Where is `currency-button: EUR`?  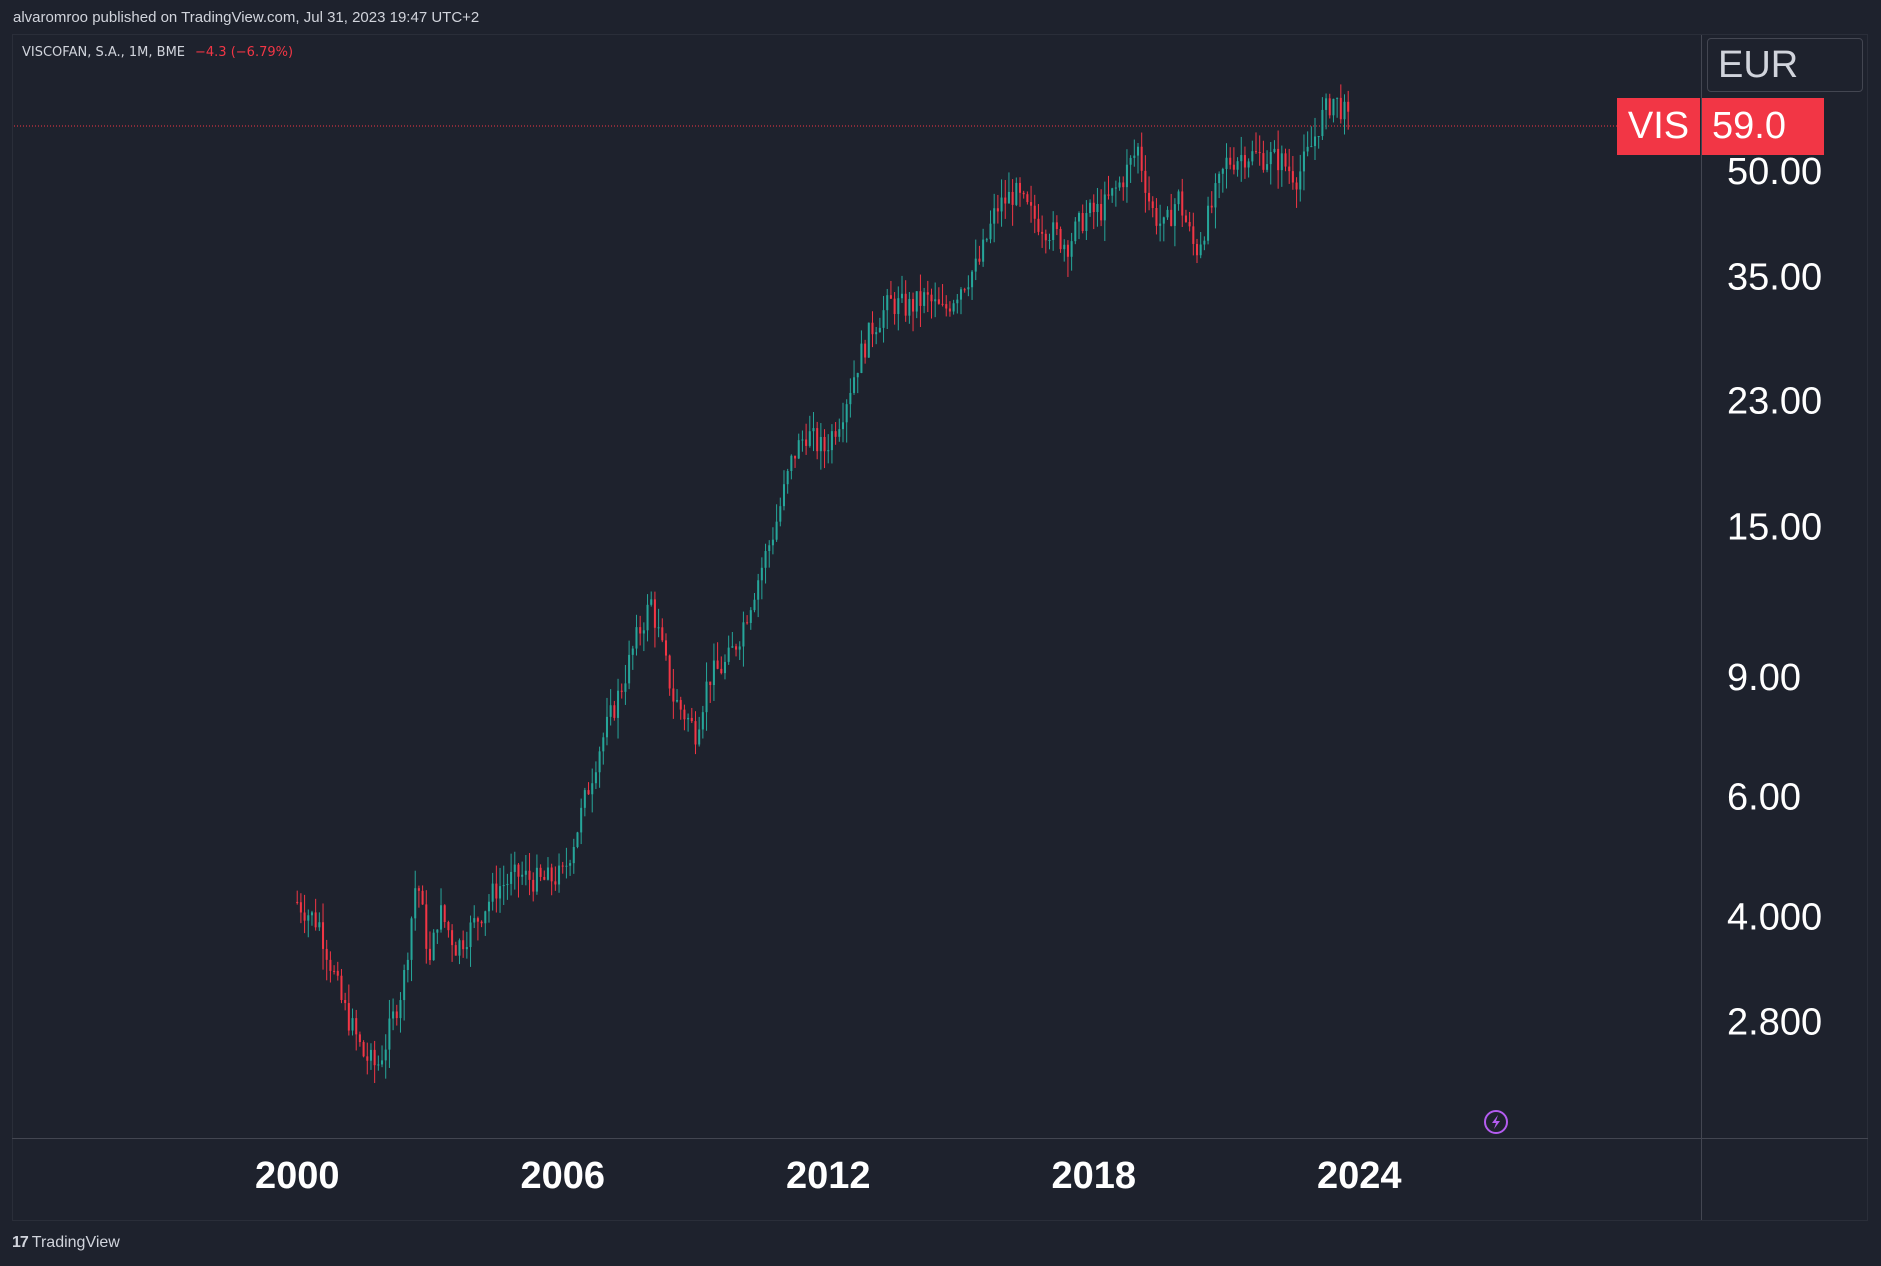
currency-button: EUR is located at coordinates (1785, 65).